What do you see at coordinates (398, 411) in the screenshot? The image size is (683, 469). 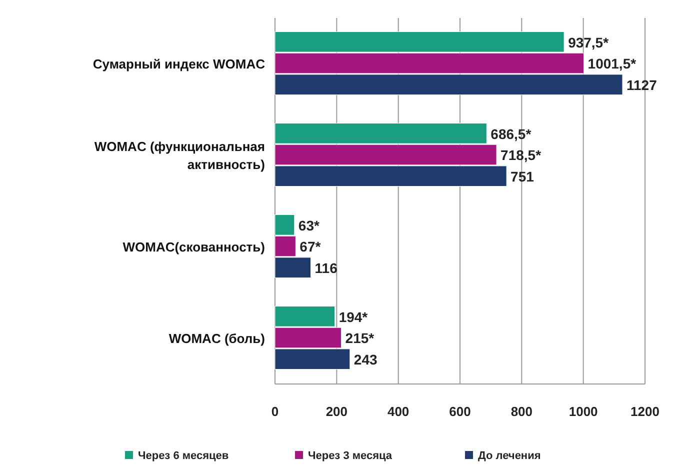 I see `x-tick-label: 400` at bounding box center [398, 411].